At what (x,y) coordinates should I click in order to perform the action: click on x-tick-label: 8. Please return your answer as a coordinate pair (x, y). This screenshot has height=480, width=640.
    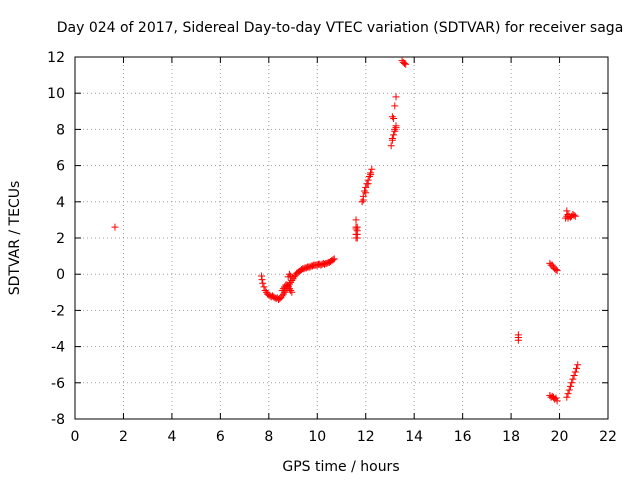
    Looking at the image, I should click on (268, 437).